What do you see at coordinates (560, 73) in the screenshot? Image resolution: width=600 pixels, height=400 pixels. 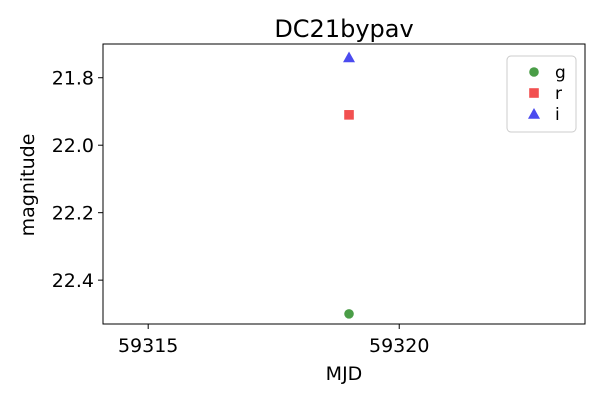 I see `legend-label-g: g` at bounding box center [560, 73].